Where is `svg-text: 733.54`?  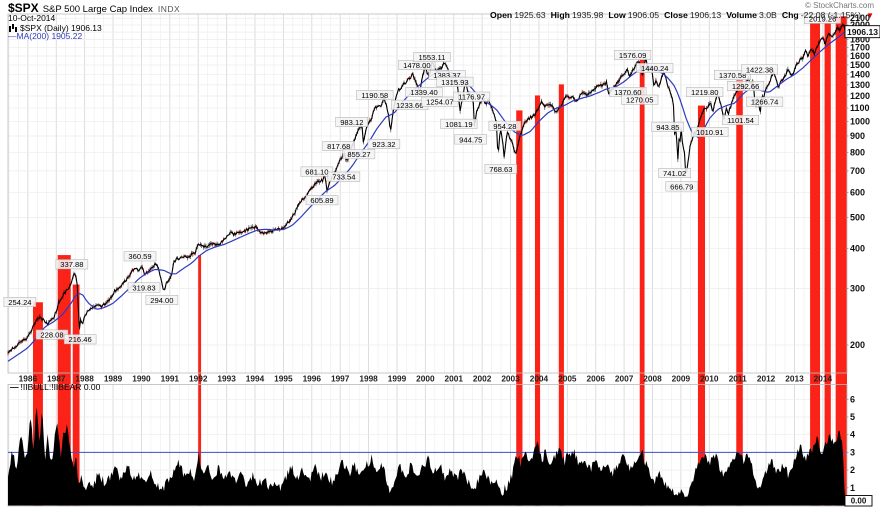 svg-text: 733.54 is located at coordinates (343, 177).